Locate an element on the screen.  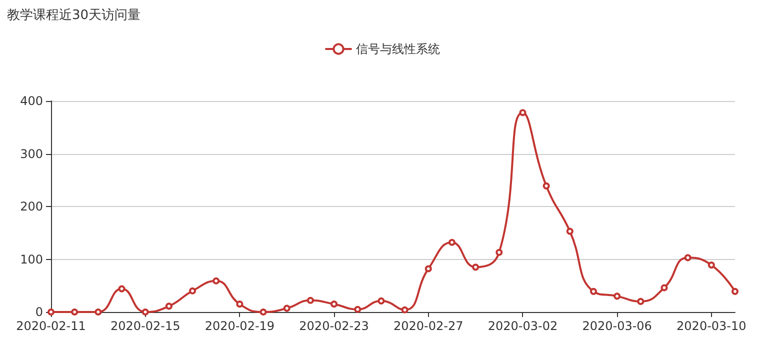
x-tick-label: 2020-02-15 is located at coordinates (145, 326).